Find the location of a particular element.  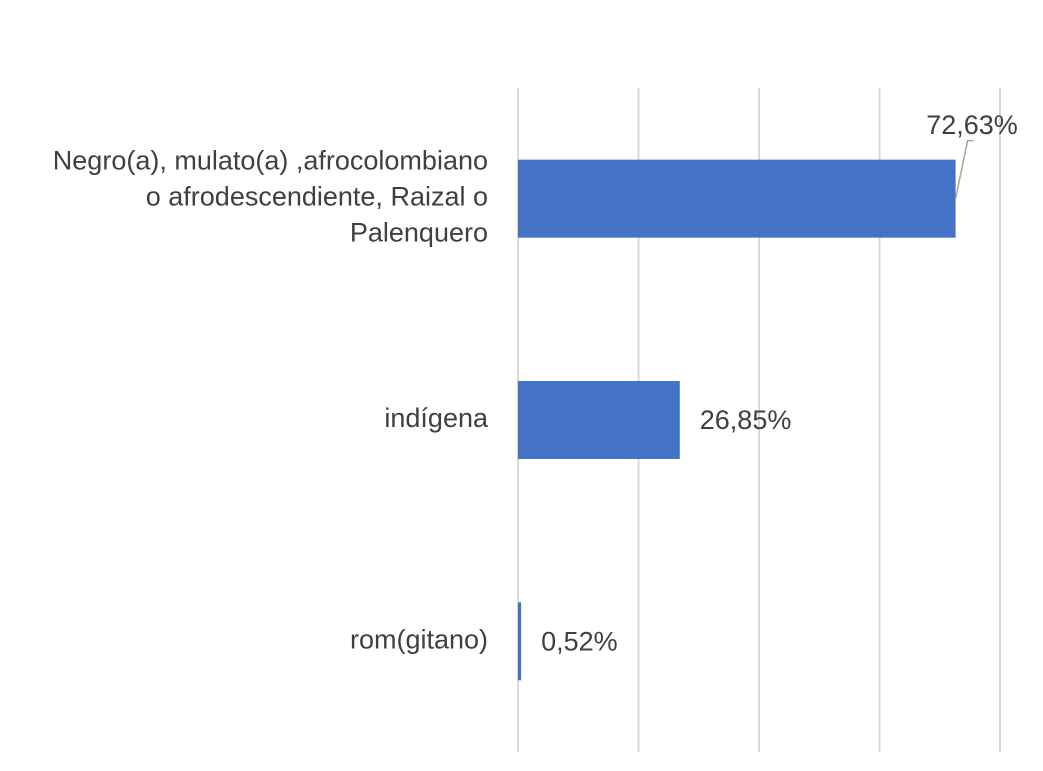

leader-line is located at coordinates (964, 169).